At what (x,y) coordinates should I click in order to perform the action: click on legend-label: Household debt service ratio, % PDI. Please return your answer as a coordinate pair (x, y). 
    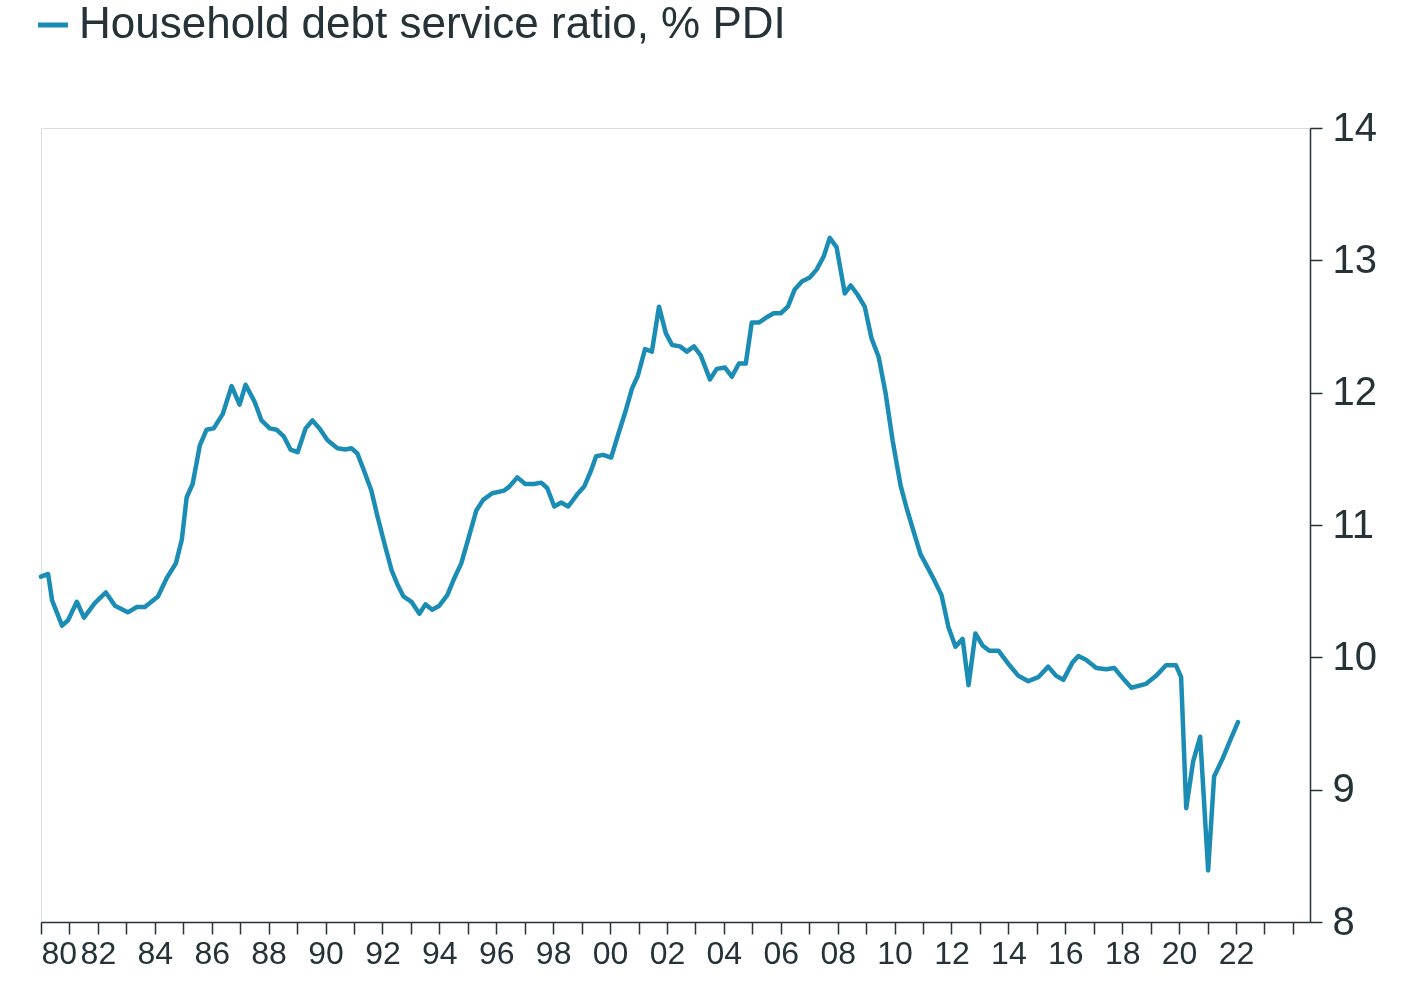
    Looking at the image, I should click on (432, 23).